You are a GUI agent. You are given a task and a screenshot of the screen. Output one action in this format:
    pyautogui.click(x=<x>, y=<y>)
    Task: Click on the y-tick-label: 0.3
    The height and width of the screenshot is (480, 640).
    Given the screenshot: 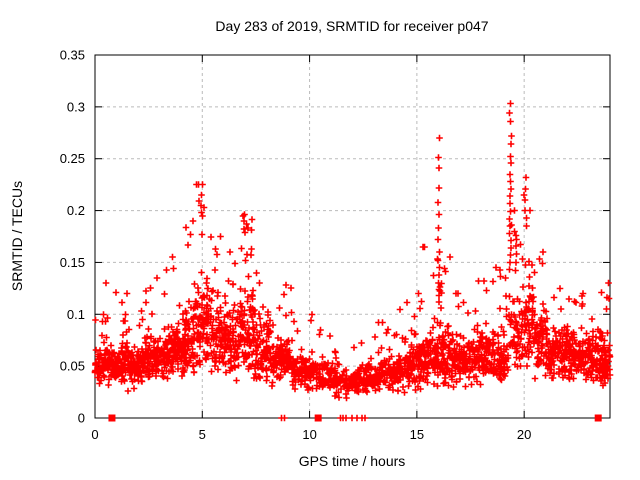 What is the action you would take?
    pyautogui.click(x=76, y=106)
    